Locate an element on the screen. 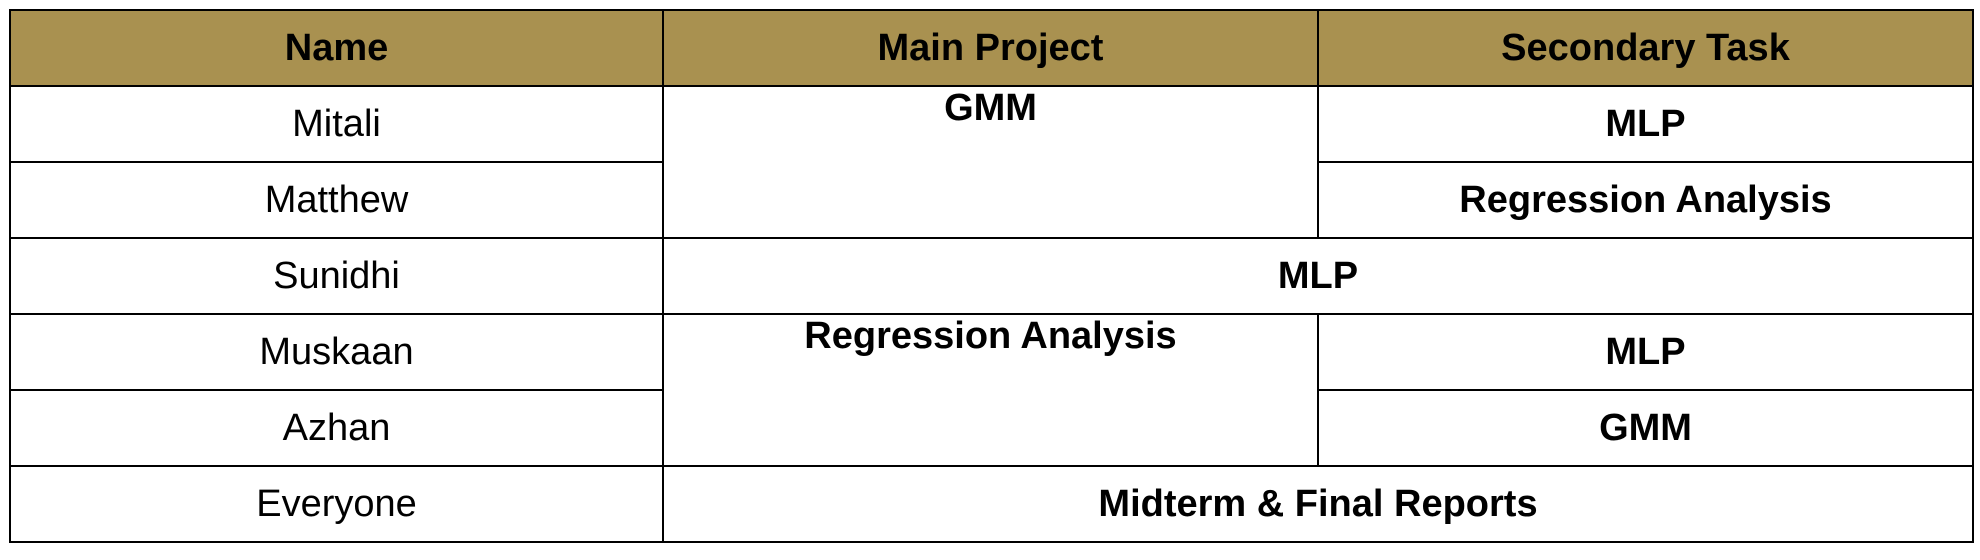 The image size is (1980, 560). name-cell: Everyone is located at coordinates (336, 504).